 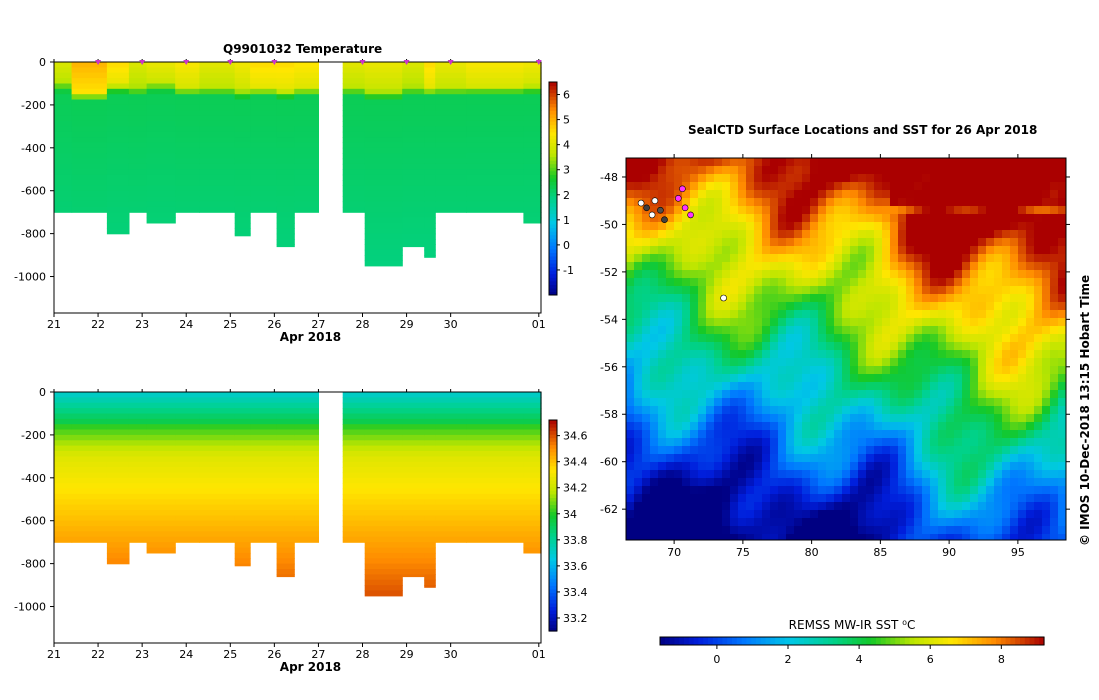 I want to click on sst-colorbar-tick-label: 0, so click(x=716, y=659).